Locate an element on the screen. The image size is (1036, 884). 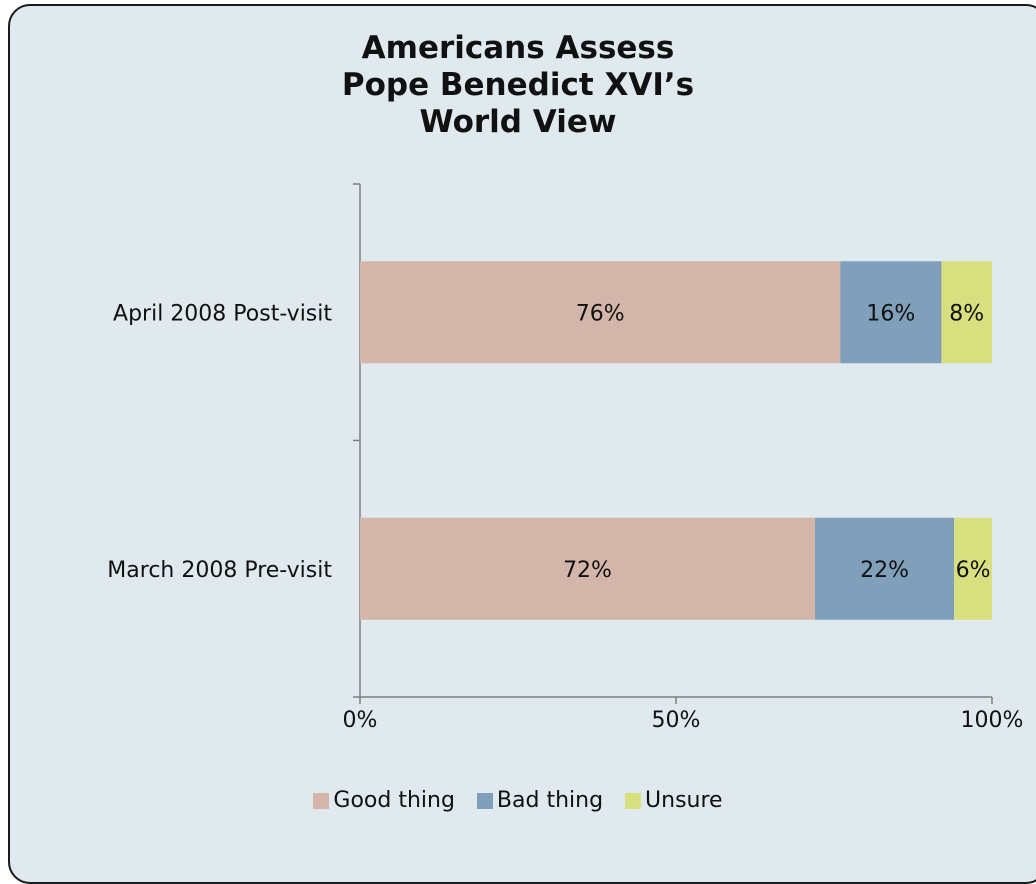
legend-label-unsure: Unsure is located at coordinates (684, 800).